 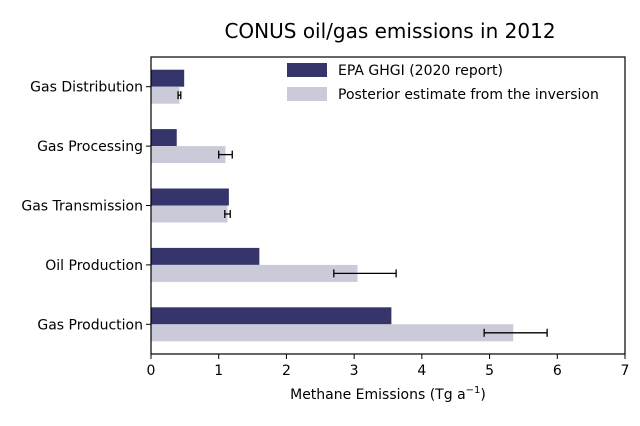 What do you see at coordinates (354, 371) in the screenshot?
I see `x-tick-label-3: 3` at bounding box center [354, 371].